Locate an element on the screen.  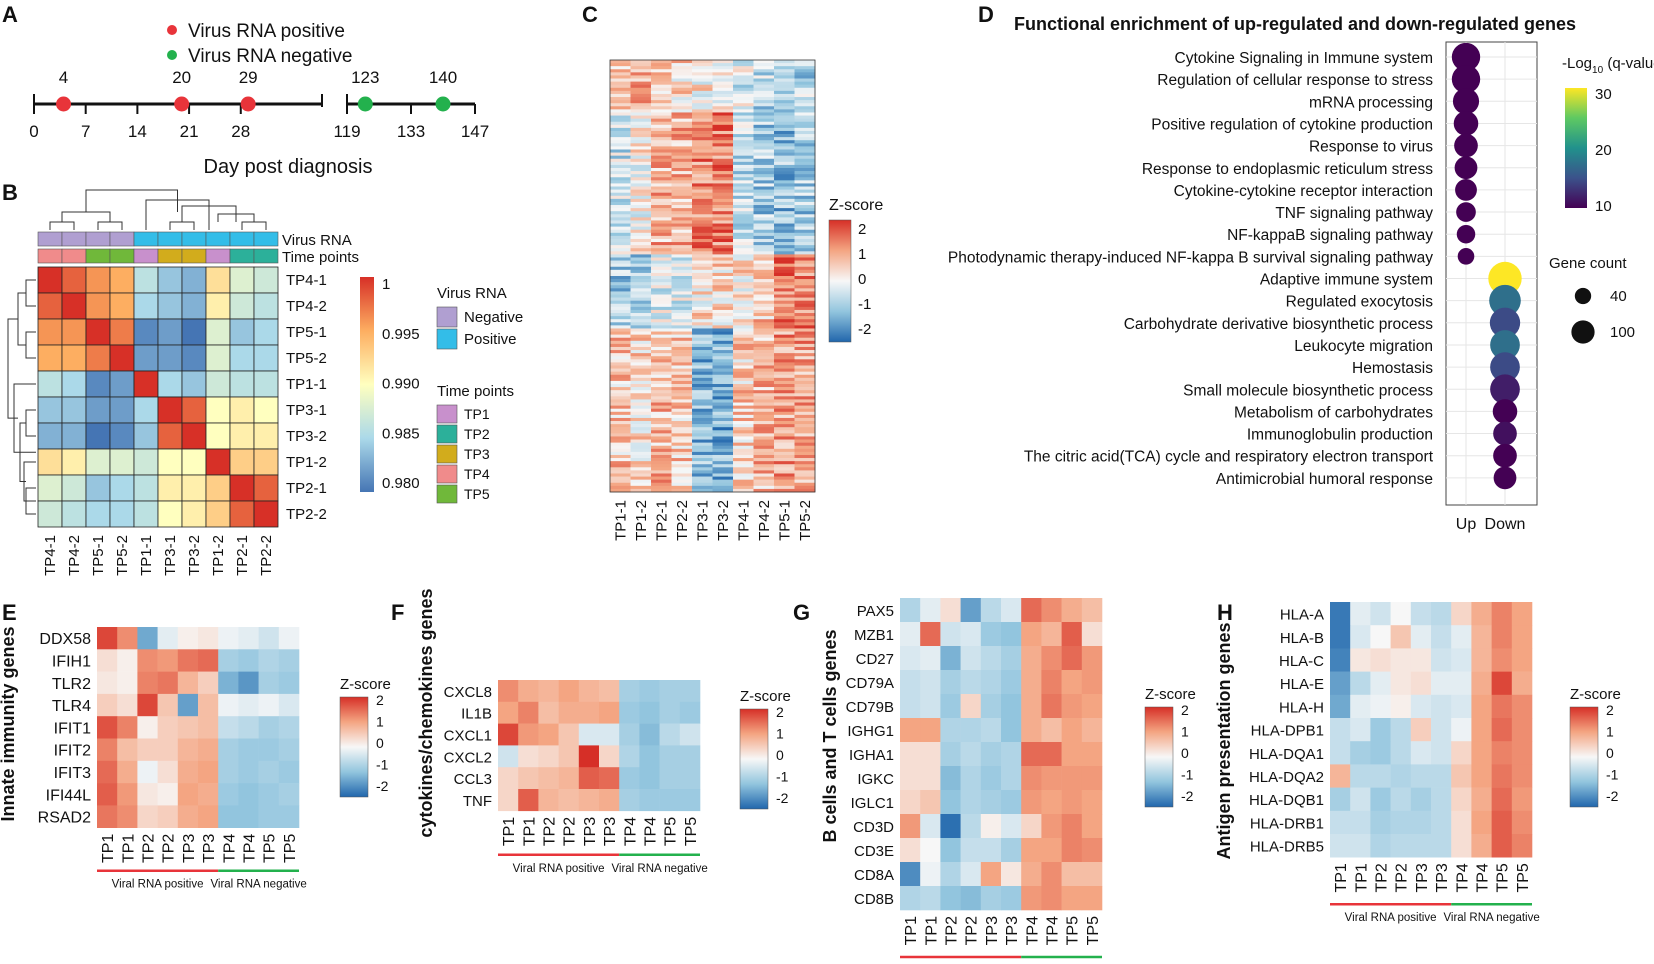
column-label: TP1 is located at coordinates (128, 848).